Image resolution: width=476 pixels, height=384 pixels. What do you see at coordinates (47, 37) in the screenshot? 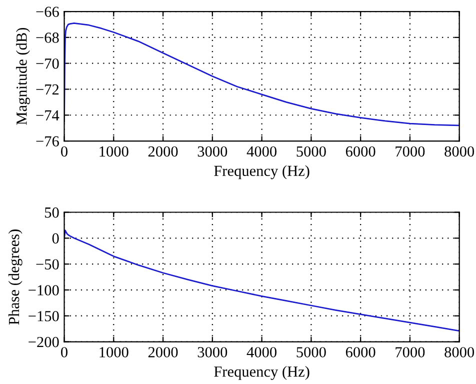
I see `y-tick-label: −68` at bounding box center [47, 37].